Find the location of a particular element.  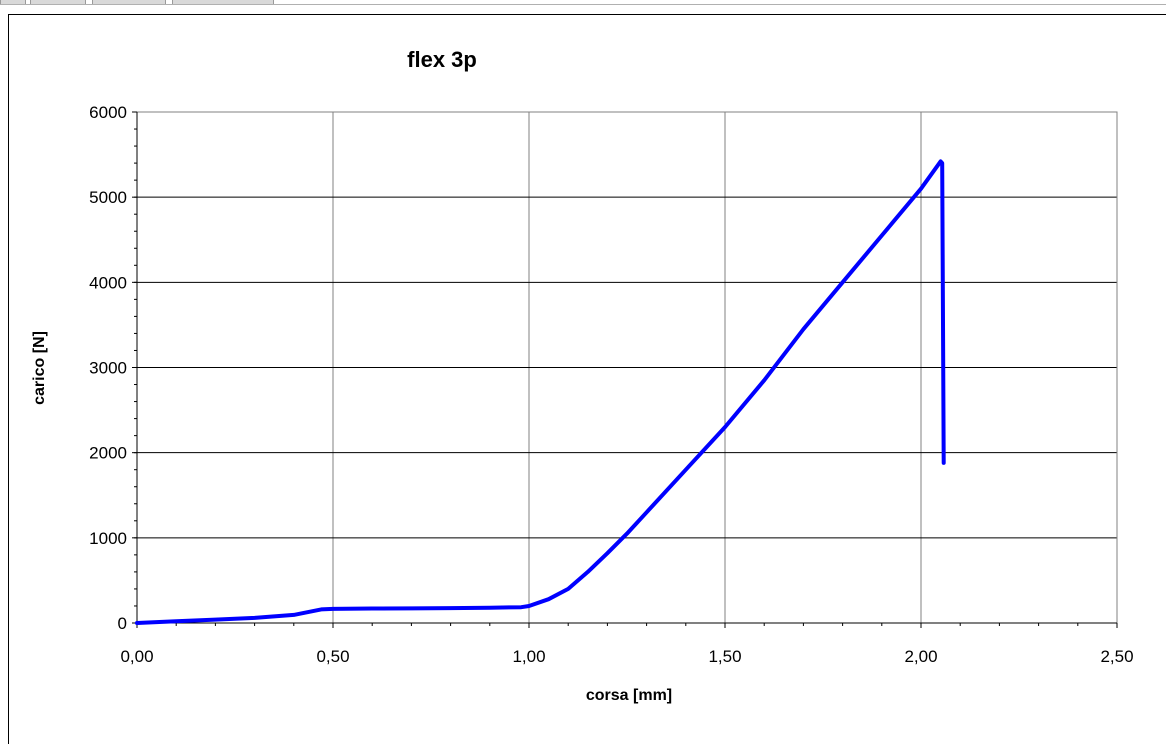

y-tick-label: 2000 is located at coordinates (108, 453).